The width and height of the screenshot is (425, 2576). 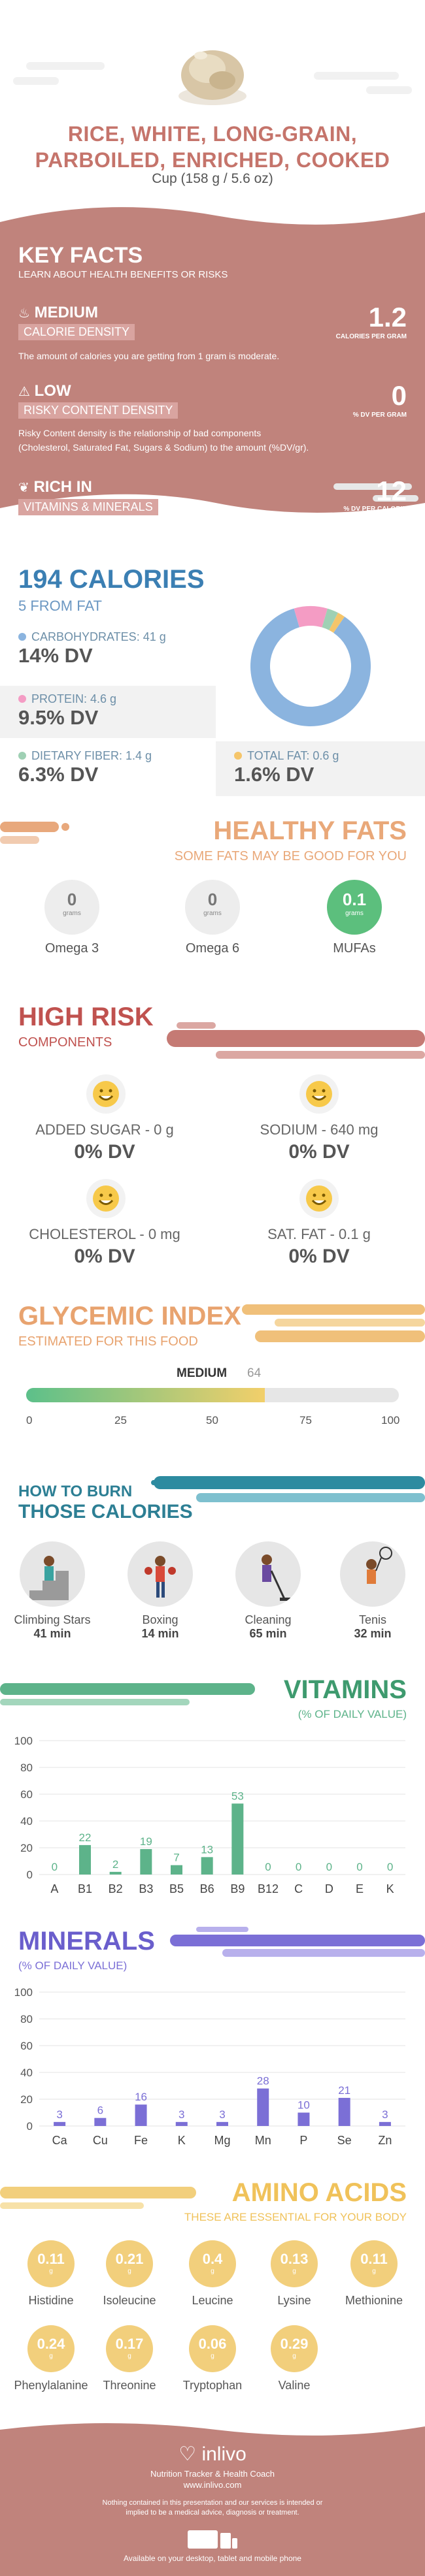 I want to click on x-tick-label: Mg, so click(x=222, y=2140).